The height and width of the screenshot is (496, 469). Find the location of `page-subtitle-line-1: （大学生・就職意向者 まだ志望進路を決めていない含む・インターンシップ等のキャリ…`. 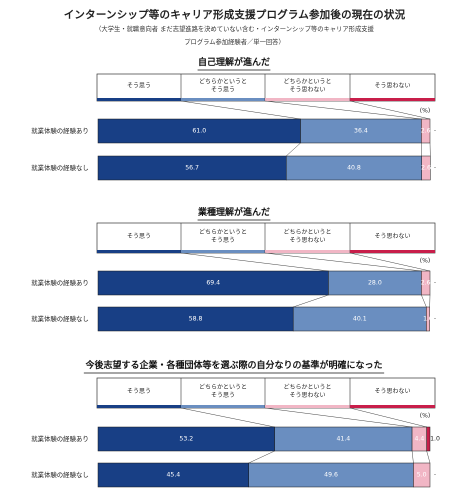

page-subtitle-line-1: （大学生・就職意向者 まだ志望進路を決めていない含む・インターンシップ等のキャリ… is located at coordinates (234, 29).